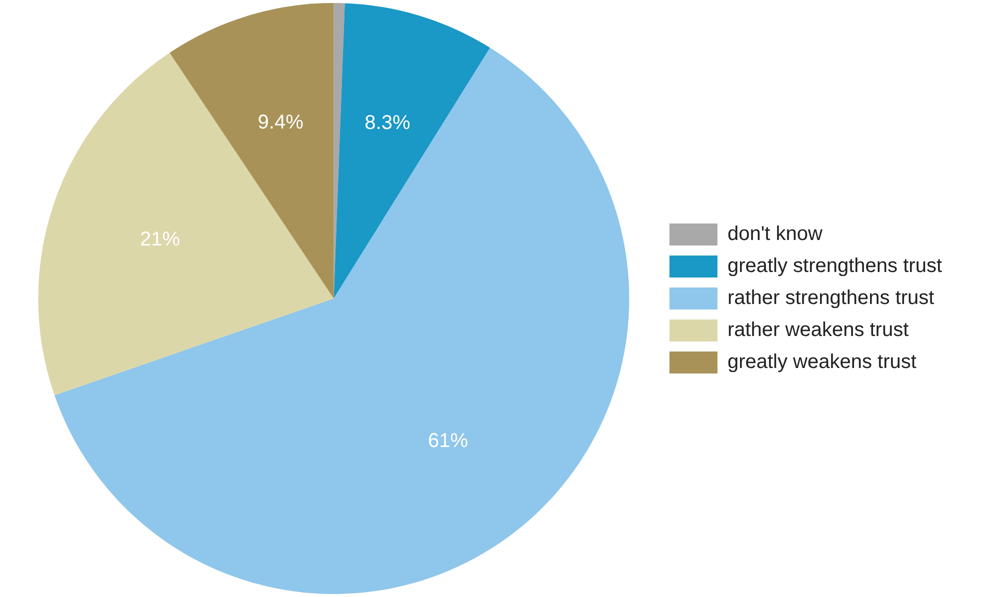 This screenshot has width=982, height=597. Describe the element at coordinates (831, 298) in the screenshot. I see `legend-label: rather strengthens trust` at that location.